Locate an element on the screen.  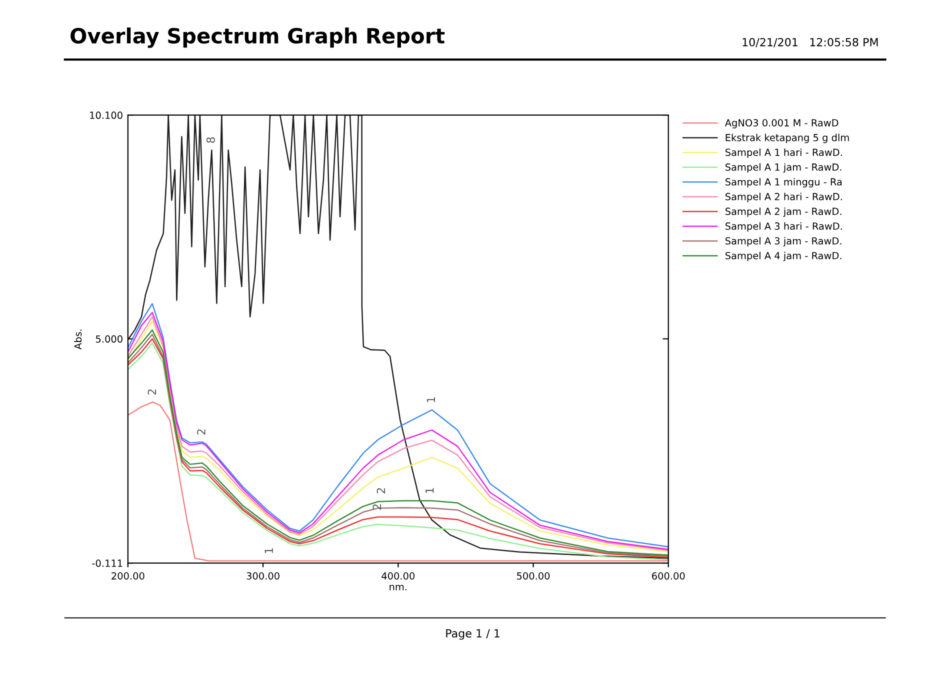
text: 10/21/201 12:05:58 PM is located at coordinates (810, 43).